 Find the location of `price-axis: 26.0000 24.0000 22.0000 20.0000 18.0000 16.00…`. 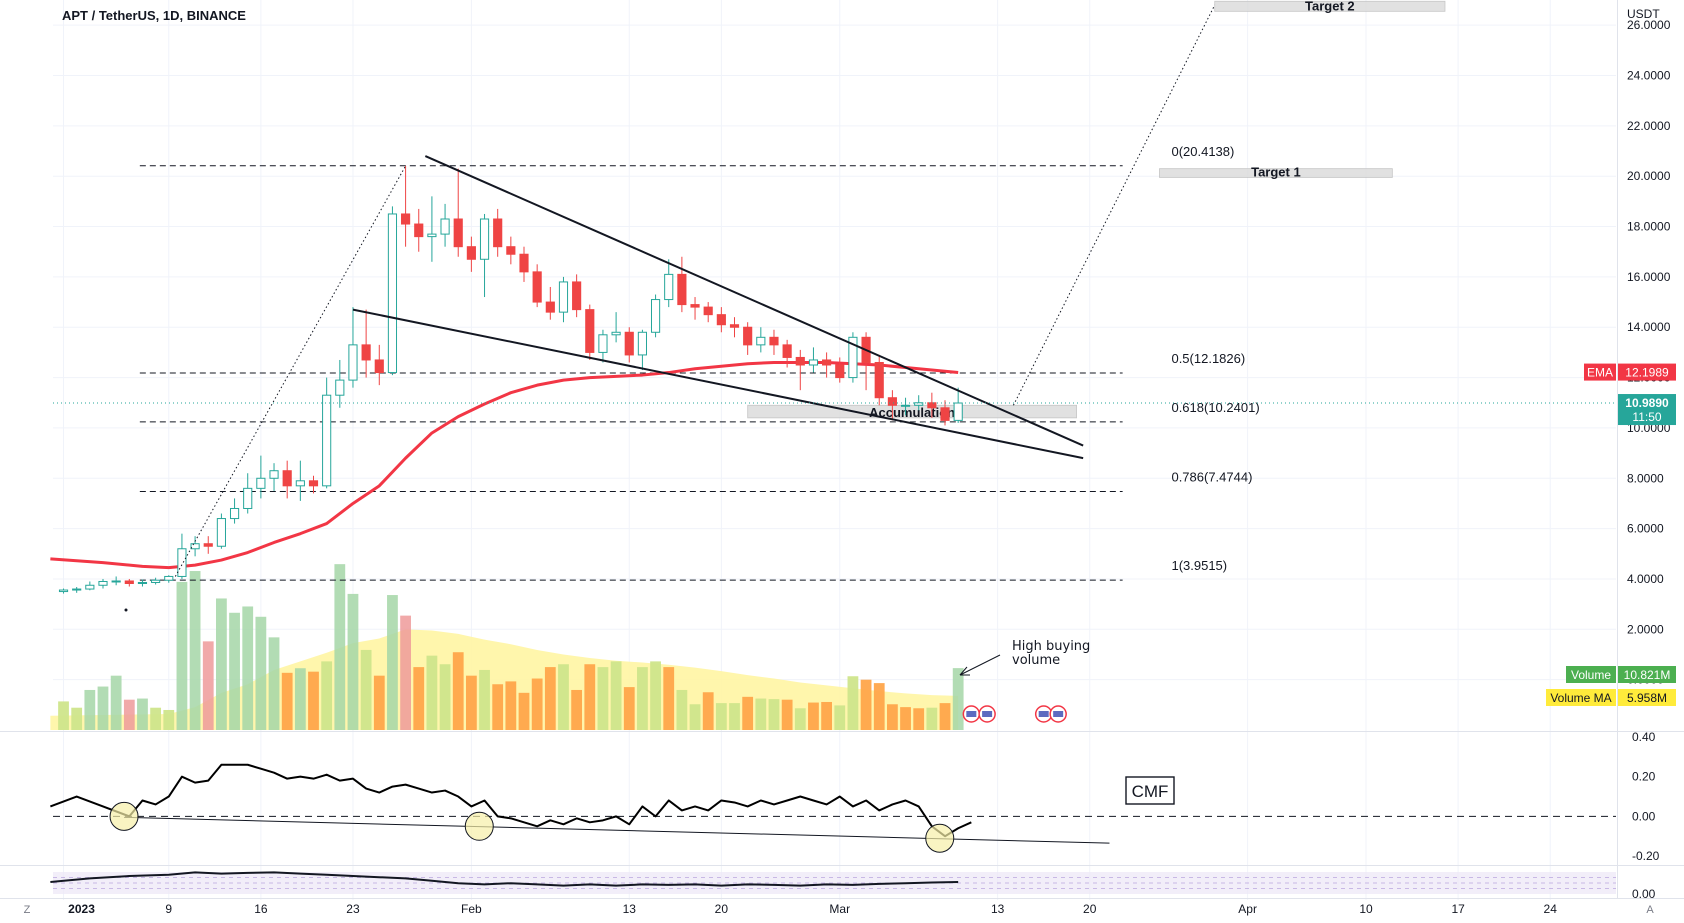

price-axis: 26.0000 24.0000 22.0000 20.0000 18.0000 16.00… is located at coordinates (1649, 459).